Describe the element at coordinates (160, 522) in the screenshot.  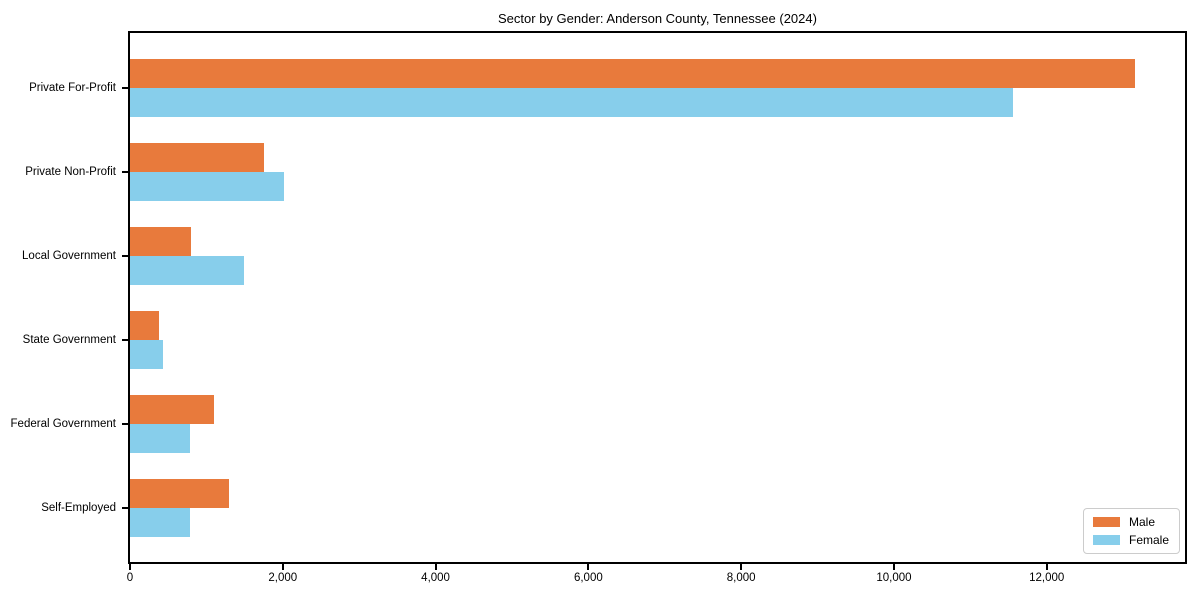
I see `bar-female-self-employed` at that location.